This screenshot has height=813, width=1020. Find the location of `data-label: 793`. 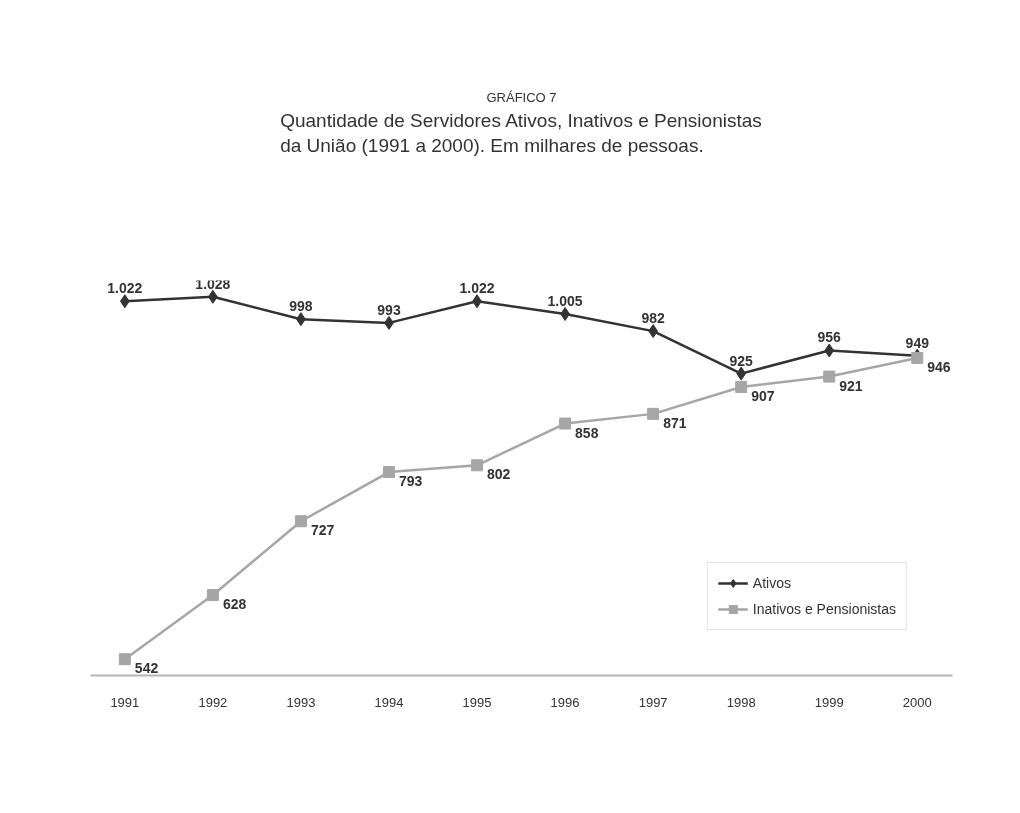

data-label: 793 is located at coordinates (410, 481).